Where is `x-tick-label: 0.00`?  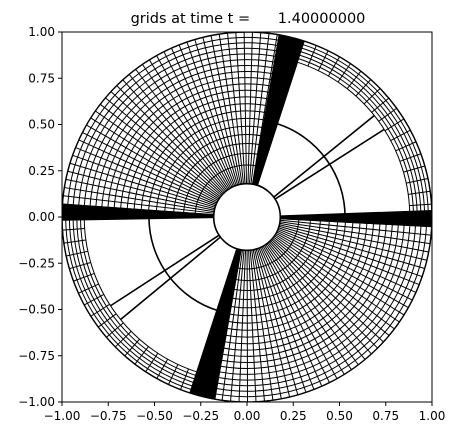 x-tick-label: 0.00 is located at coordinates (247, 416).